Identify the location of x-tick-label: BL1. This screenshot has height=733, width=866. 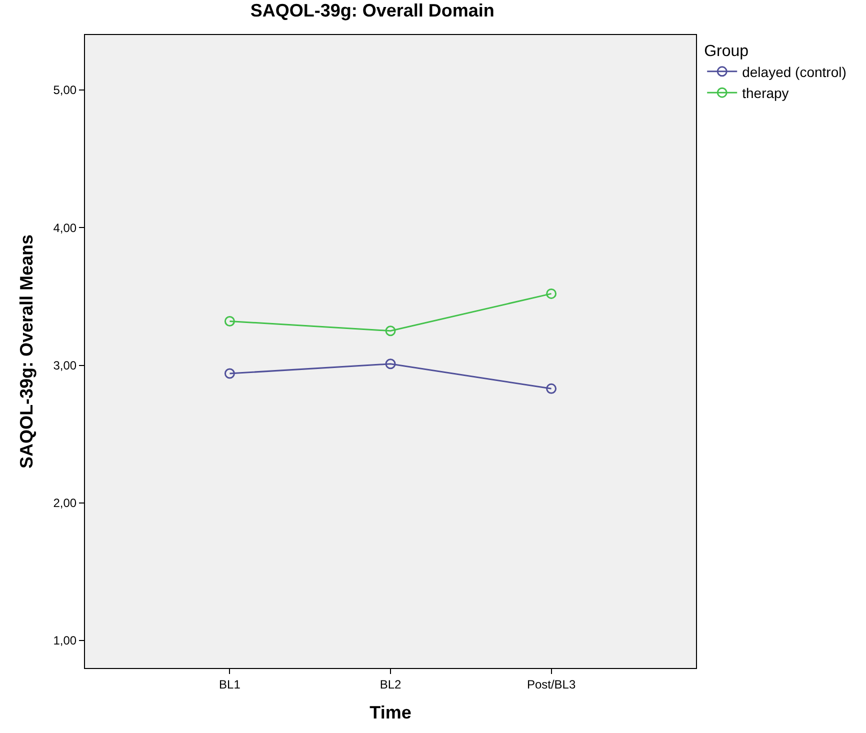
(230, 684).